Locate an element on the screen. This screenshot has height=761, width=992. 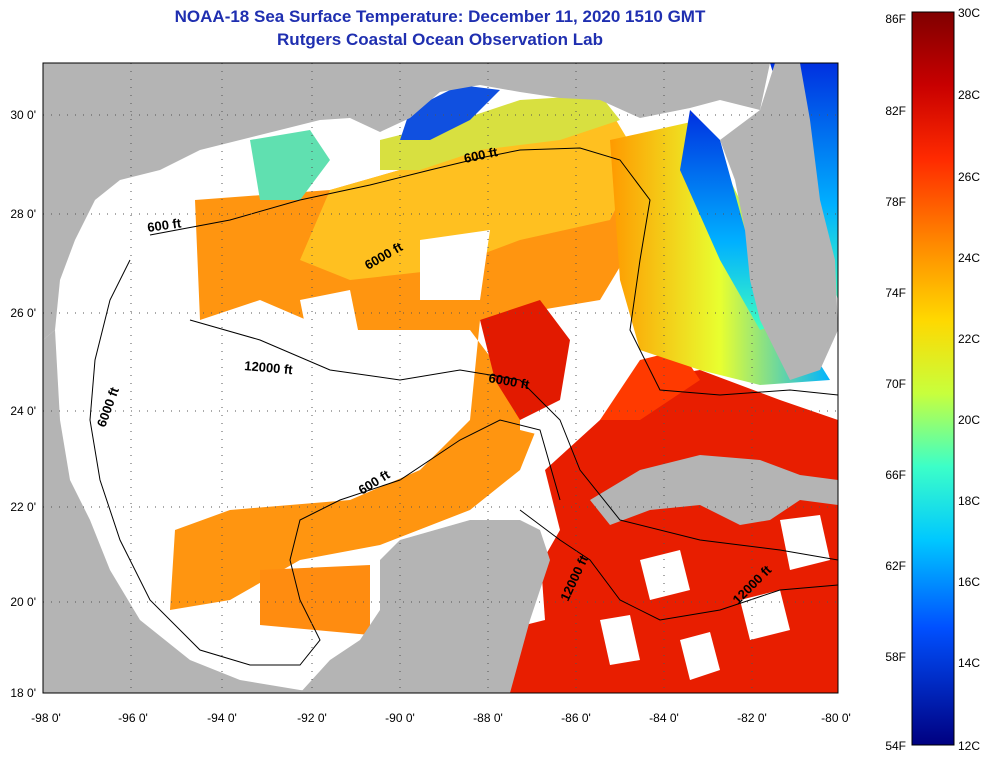
lon-tick-label: -90 0' is located at coordinates (400, 718).